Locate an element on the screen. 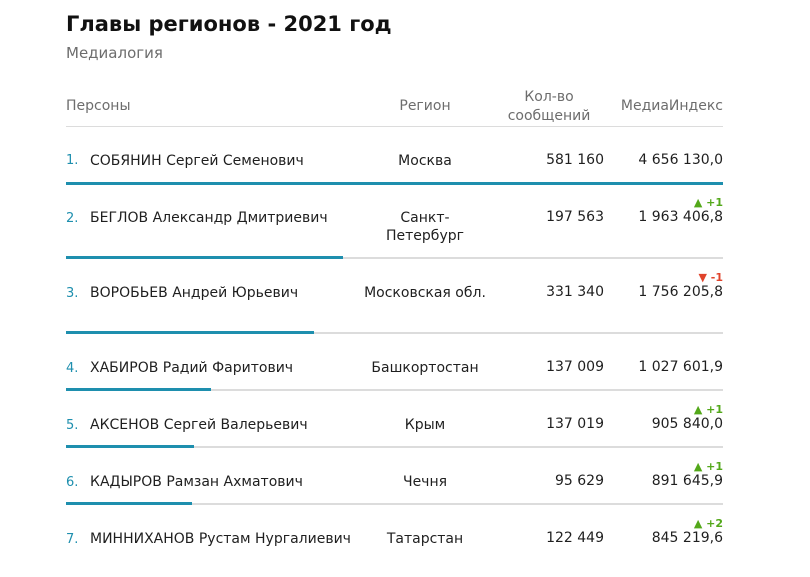 Image resolution: width=810 pixels, height=577 pixels. region-name: Чечня is located at coordinates (425, 482).